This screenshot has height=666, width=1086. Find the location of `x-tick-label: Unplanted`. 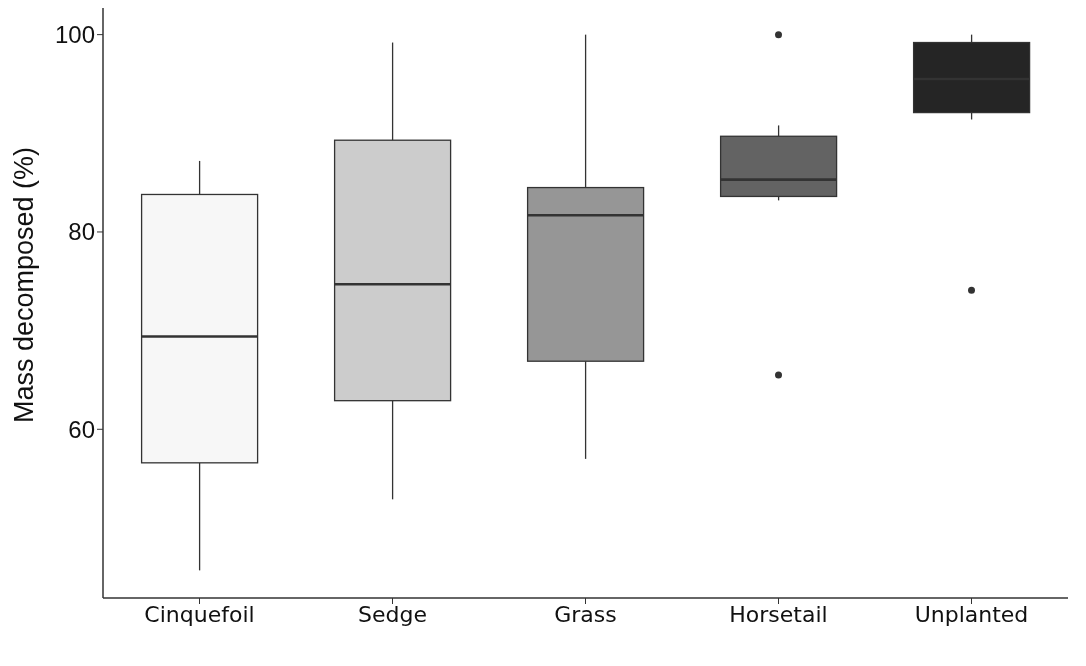

x-tick-label: Unplanted is located at coordinates (971, 614).